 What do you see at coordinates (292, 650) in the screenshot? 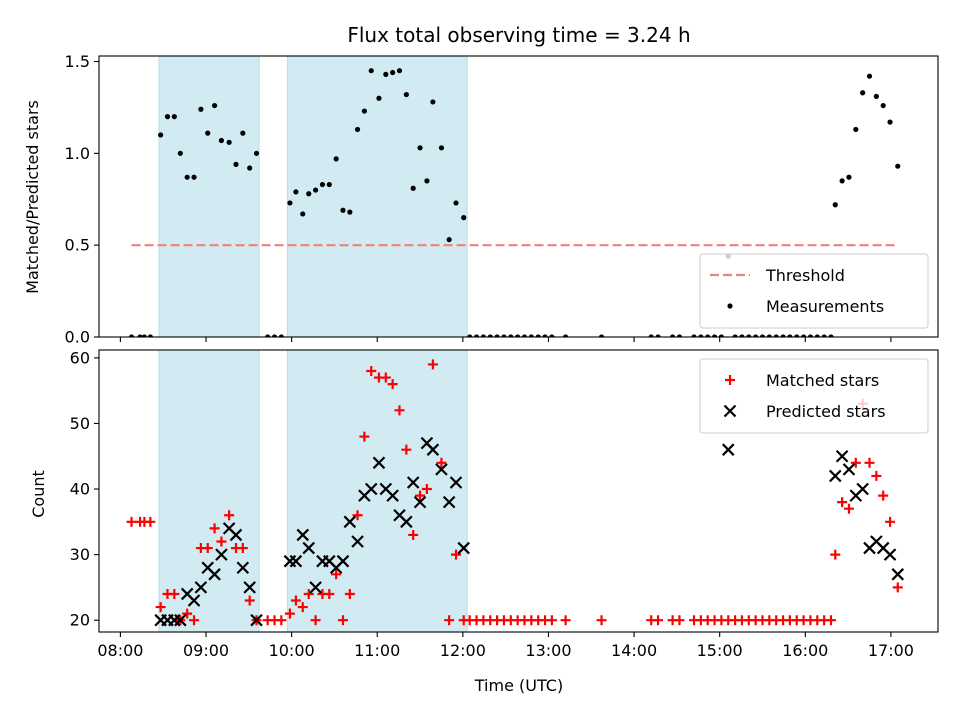
I see `x-tick-label: 10:00` at bounding box center [292, 650].